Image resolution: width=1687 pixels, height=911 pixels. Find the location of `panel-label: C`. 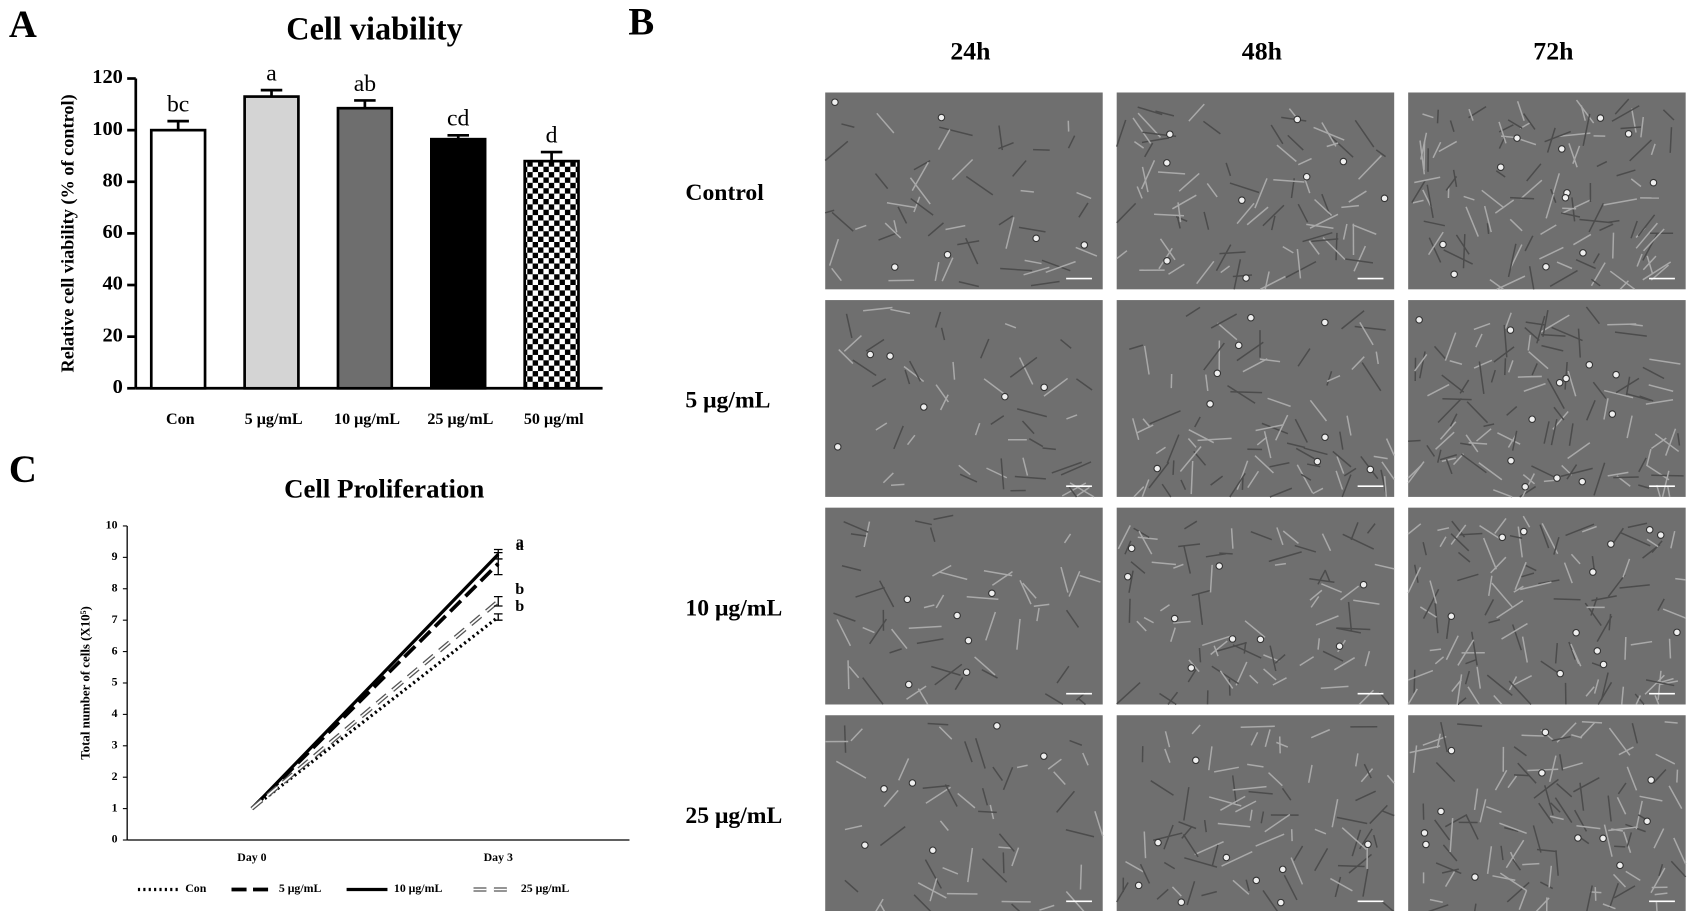

panel-label: C is located at coordinates (23, 469).